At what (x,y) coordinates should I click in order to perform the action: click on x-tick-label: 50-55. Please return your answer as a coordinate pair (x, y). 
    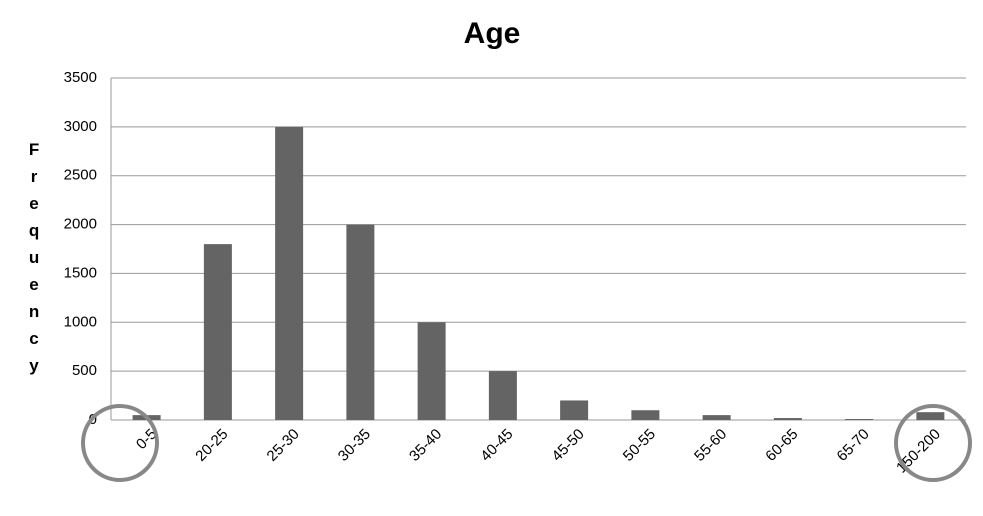
    Looking at the image, I should click on (639, 445).